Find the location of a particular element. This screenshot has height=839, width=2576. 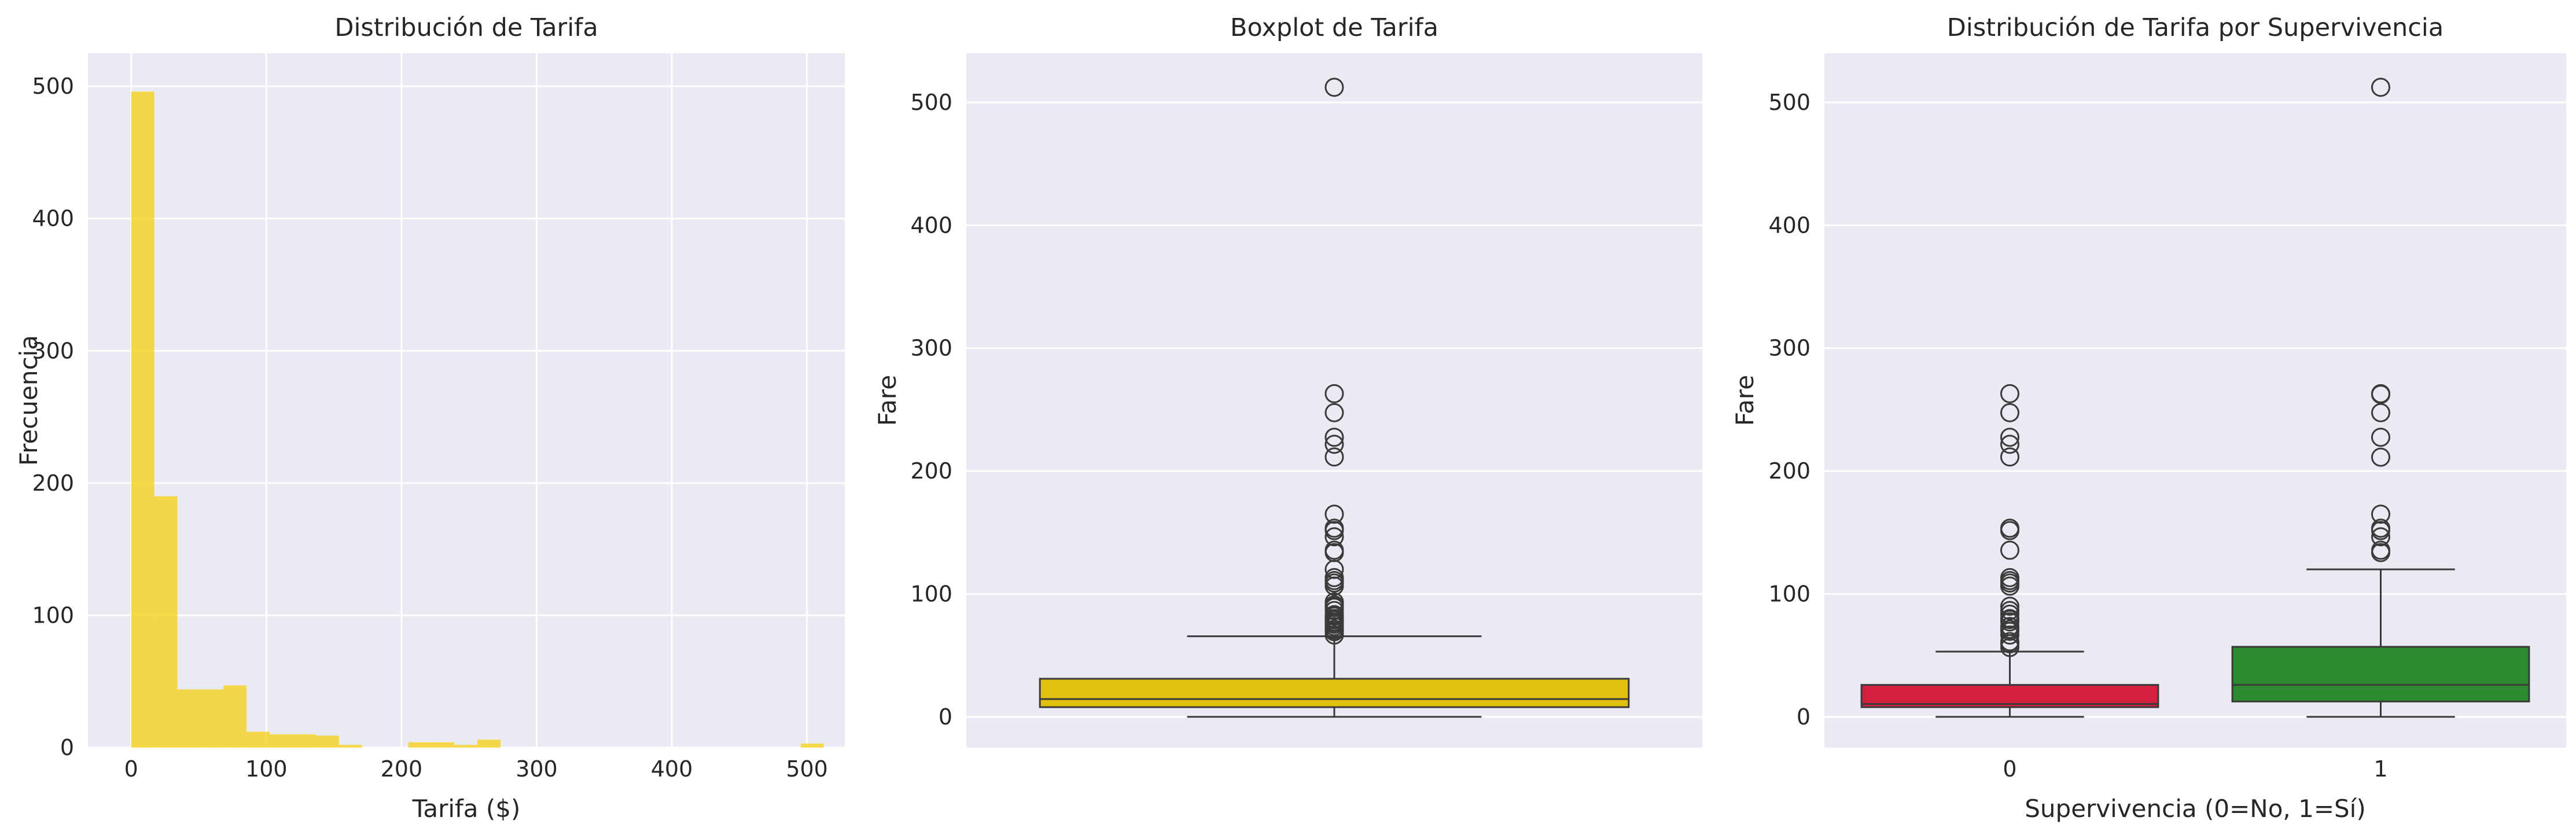

x-axis-label: Supervivencia (0=No, 1=Sí) is located at coordinates (2195, 808).